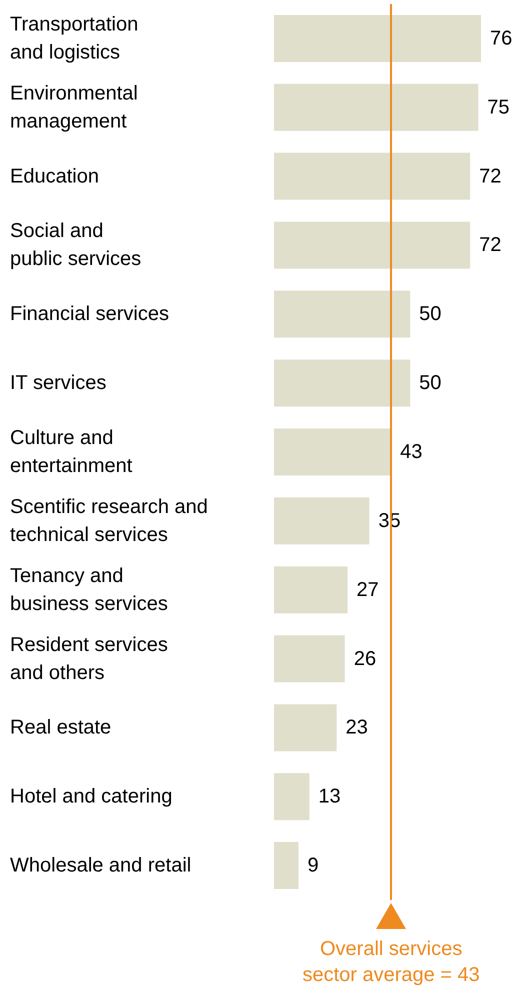 The width and height of the screenshot is (518, 998). I want to click on y-tick-label: IT services, so click(58, 383).